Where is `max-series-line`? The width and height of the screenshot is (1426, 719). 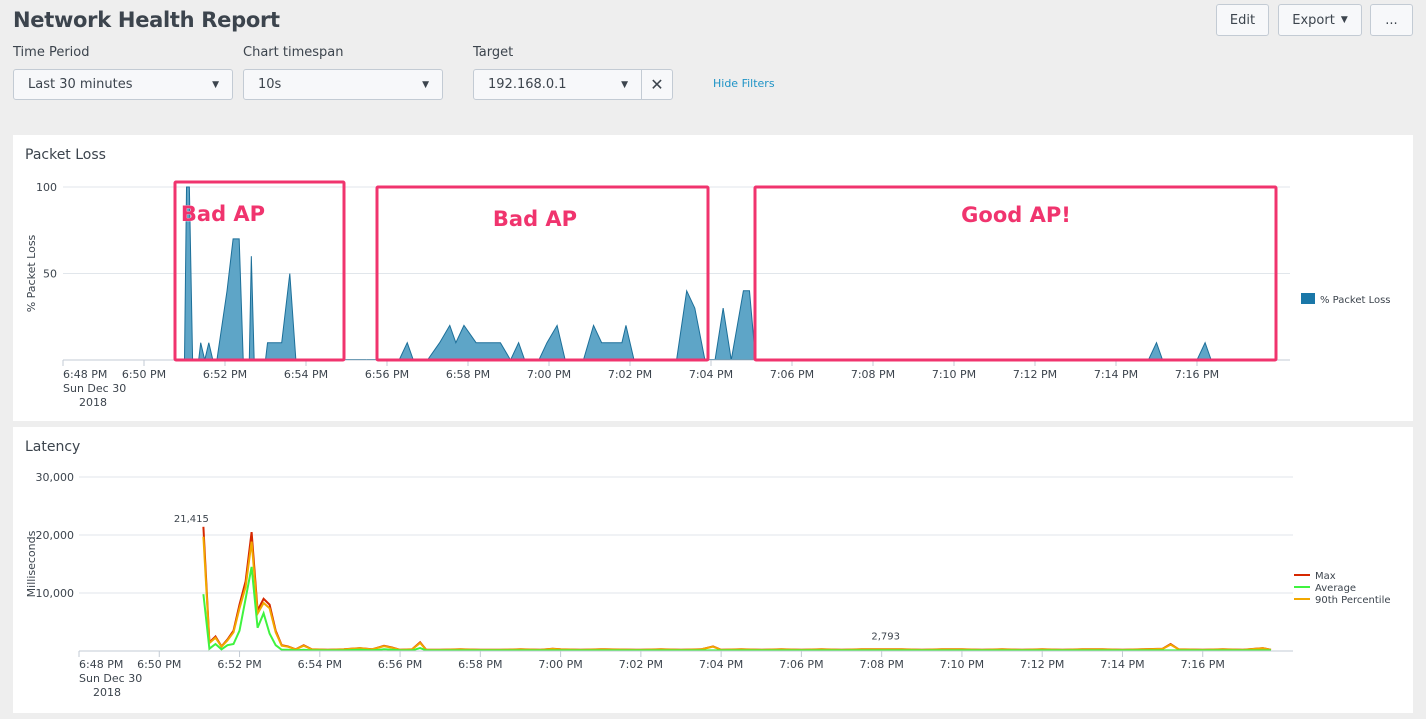 max-series-line is located at coordinates (737, 588).